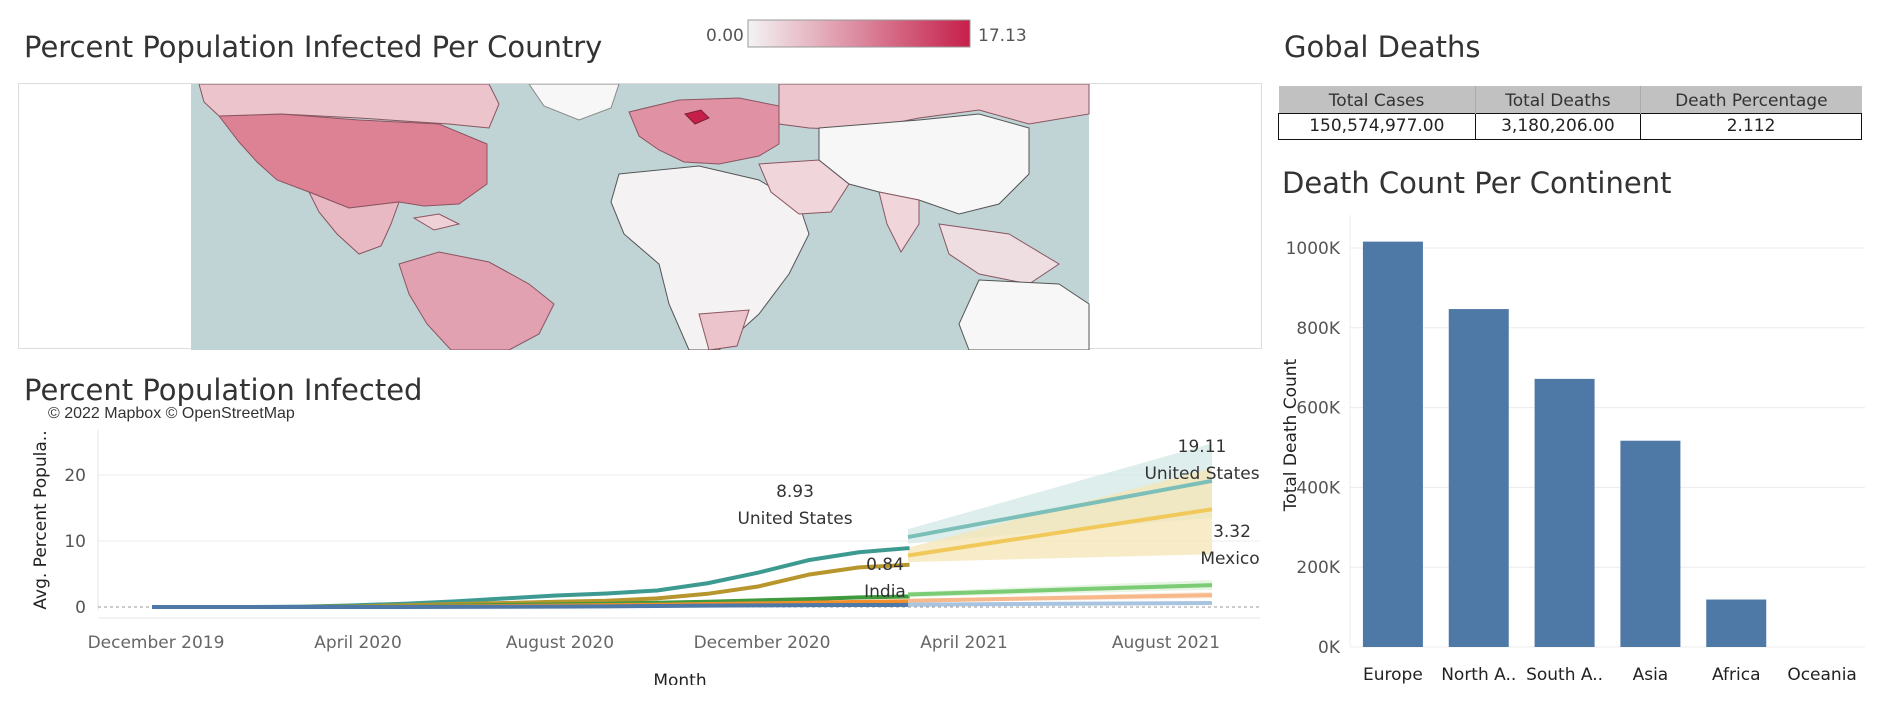 Image resolution: width=1880 pixels, height=710 pixels. Describe the element at coordinates (574, 102) in the screenshot. I see `country-greenland` at that location.